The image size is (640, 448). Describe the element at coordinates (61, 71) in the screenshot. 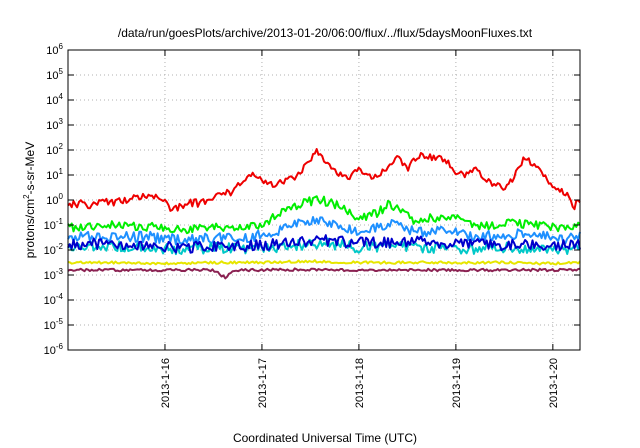

I see `y-tick-exponent: 5` at that location.